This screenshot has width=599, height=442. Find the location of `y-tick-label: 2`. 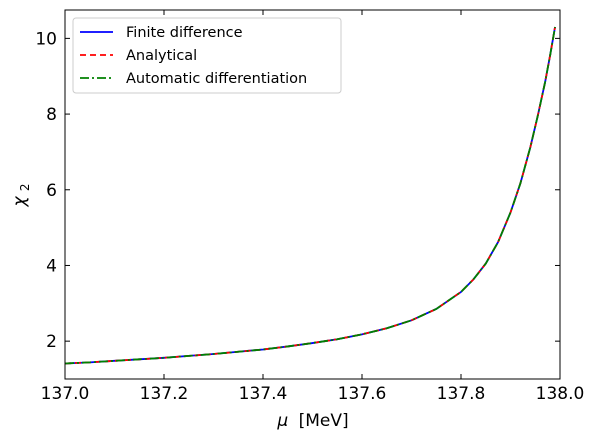

y-tick-label: 2 is located at coordinates (51, 342).